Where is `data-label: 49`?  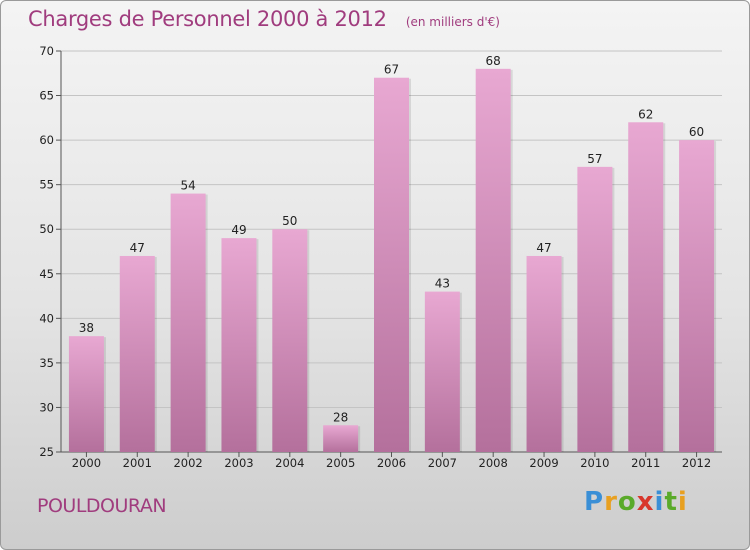
data-label: 49 is located at coordinates (238, 230).